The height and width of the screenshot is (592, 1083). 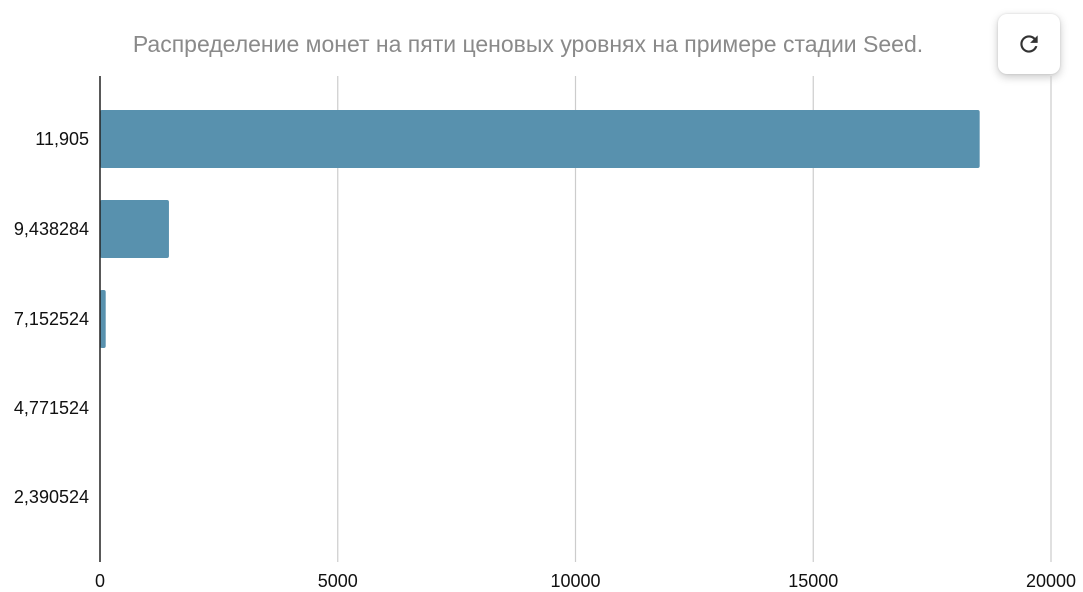 What do you see at coordinates (1051, 581) in the screenshot?
I see `x-tick-label: 20000` at bounding box center [1051, 581].